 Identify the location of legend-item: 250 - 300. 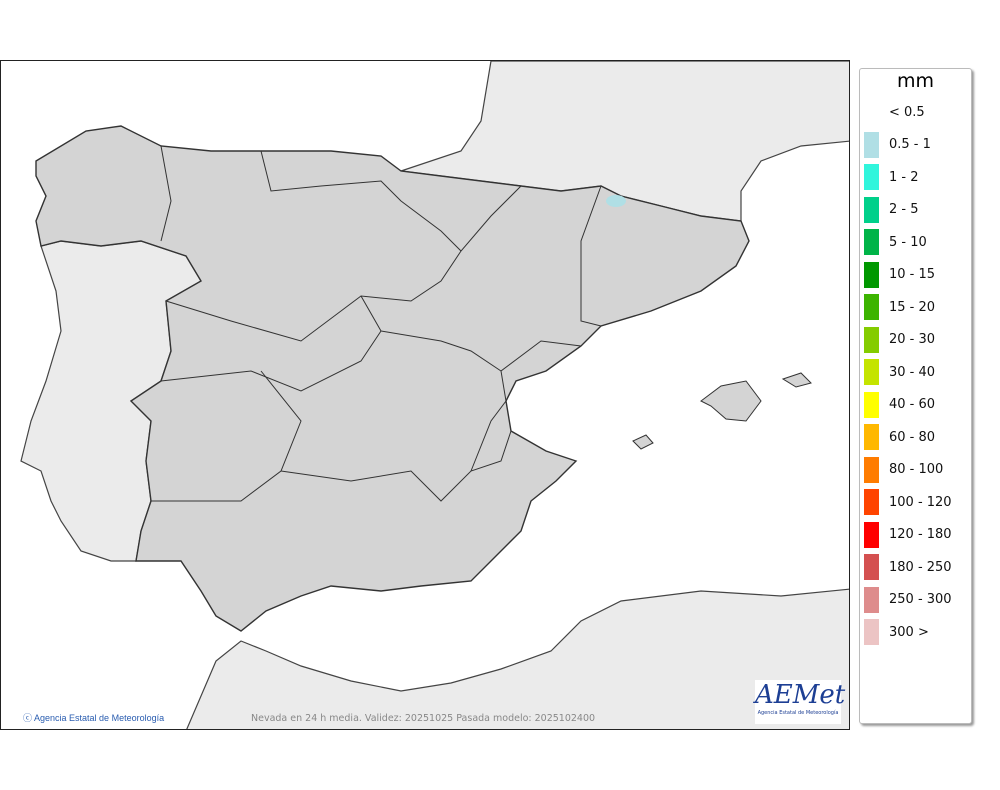
(915, 600).